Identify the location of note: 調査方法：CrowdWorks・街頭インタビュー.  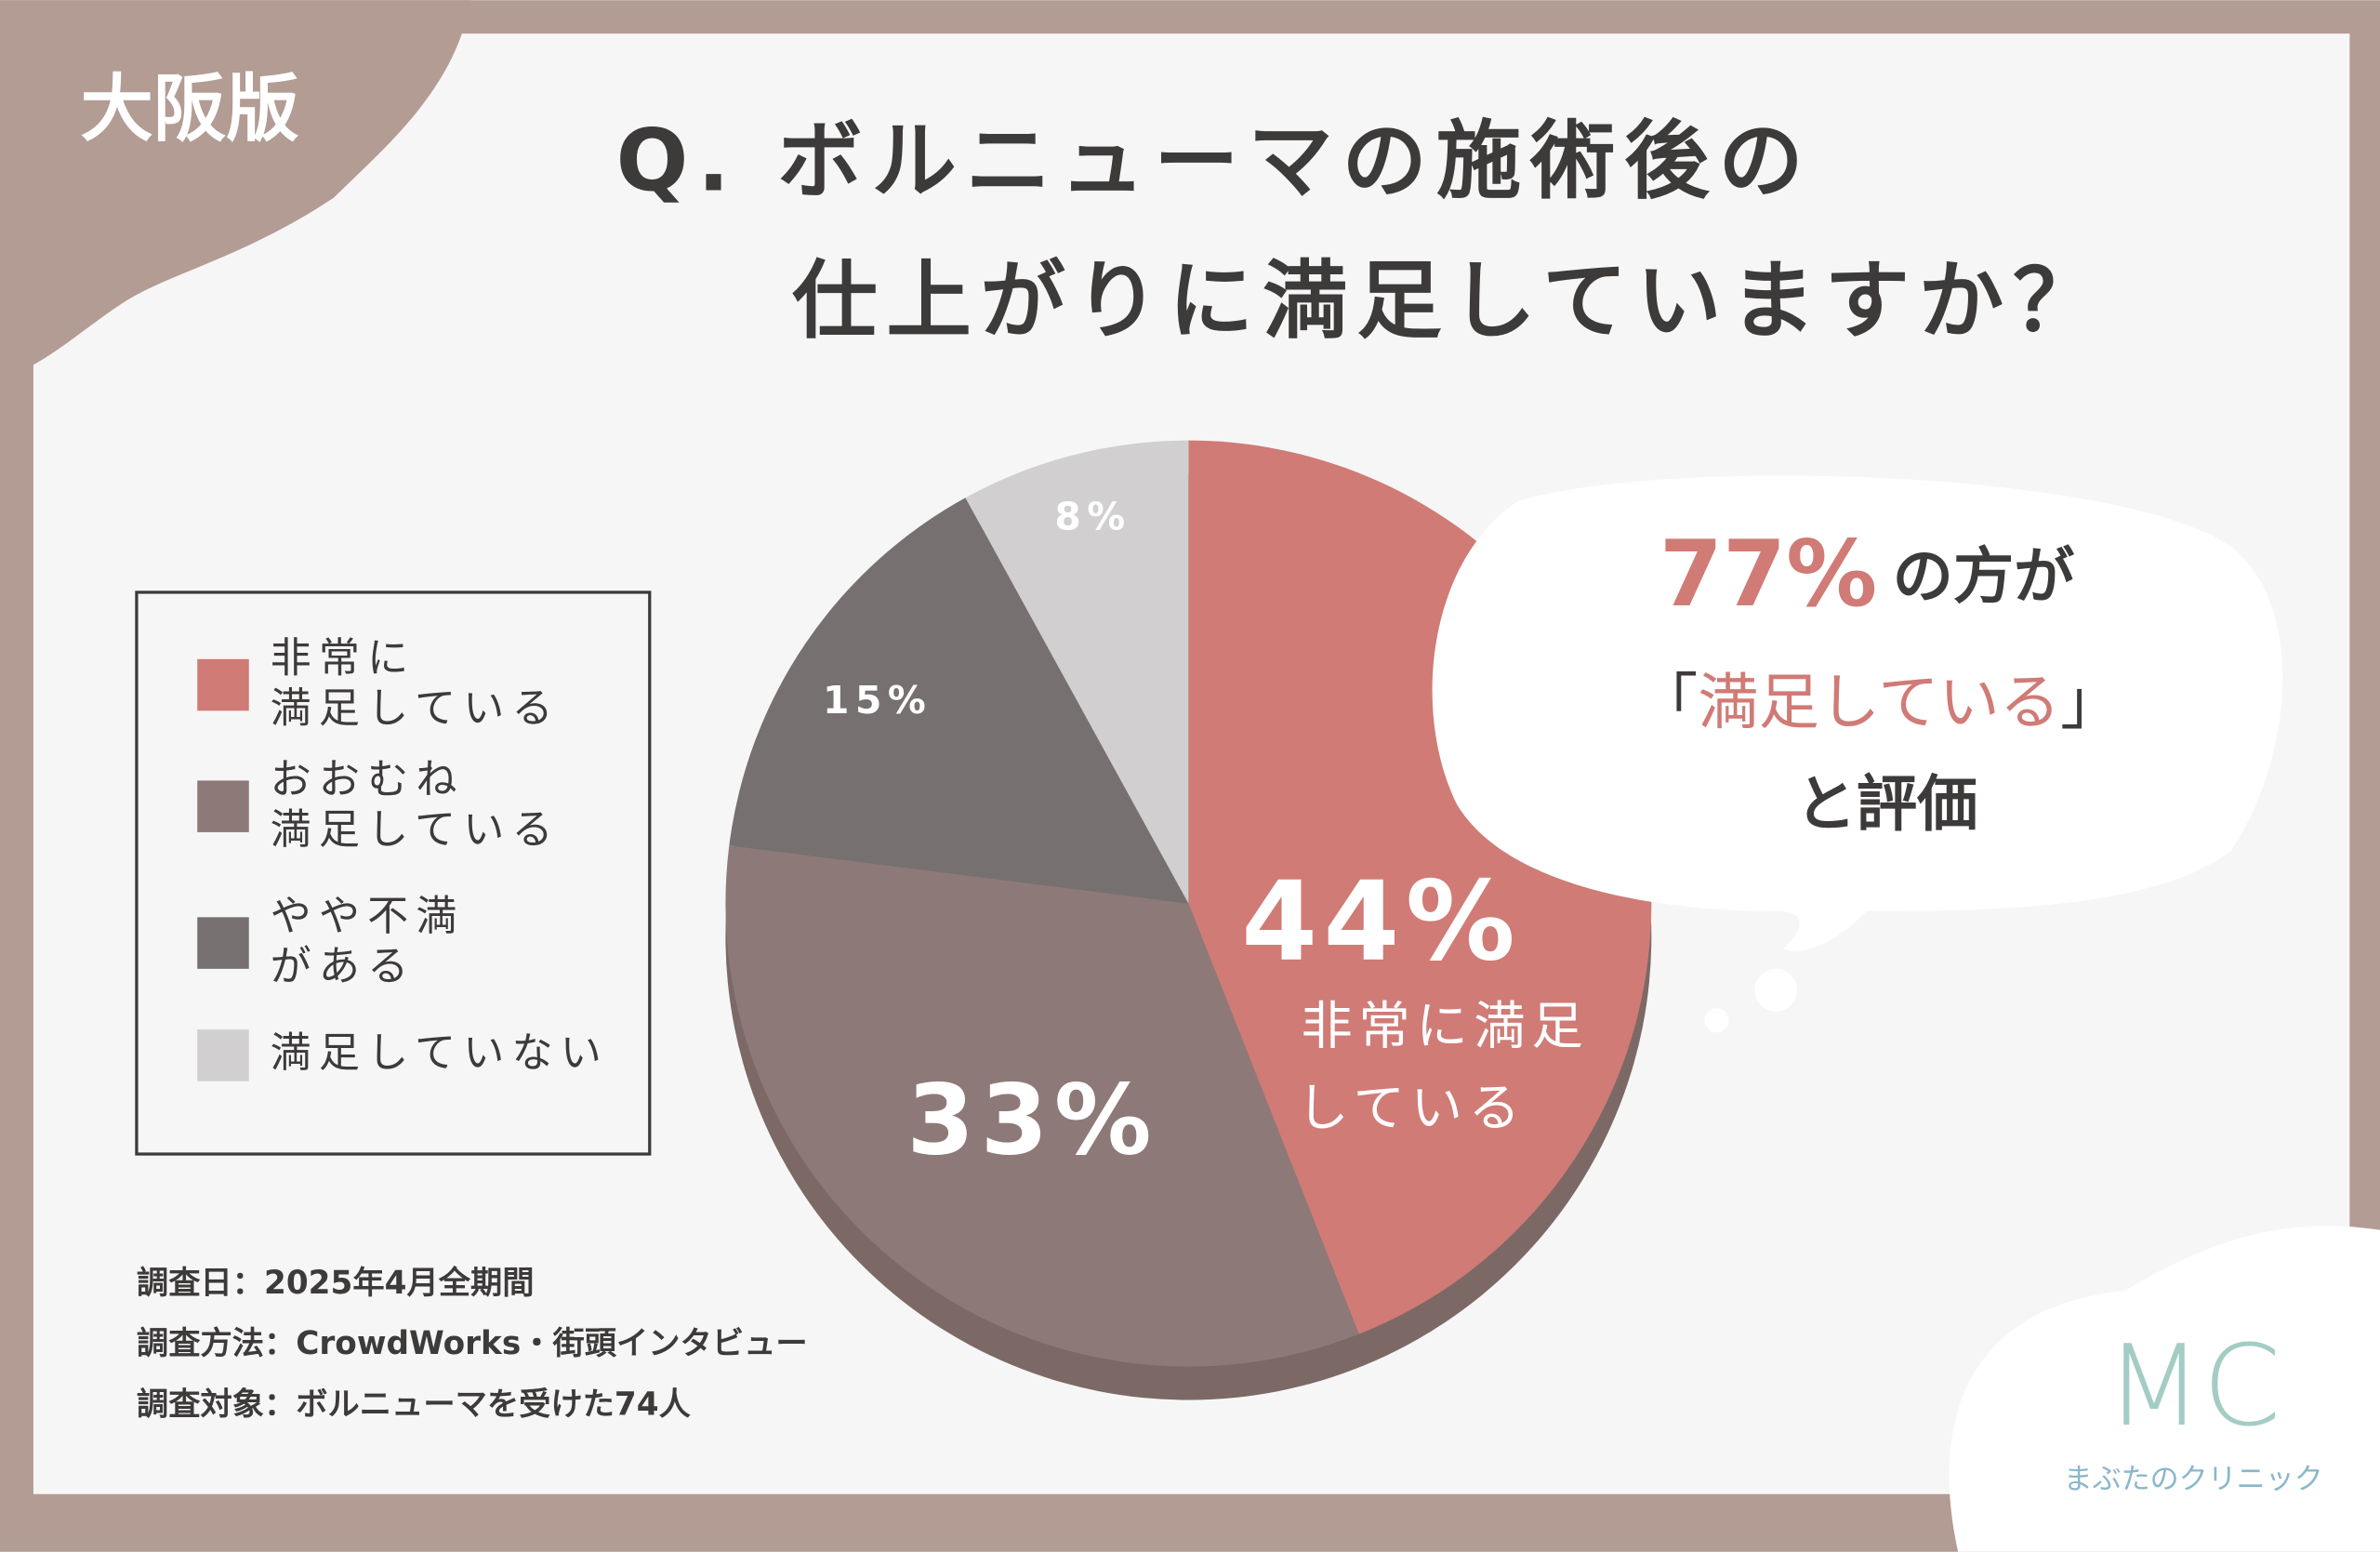
(472, 1343).